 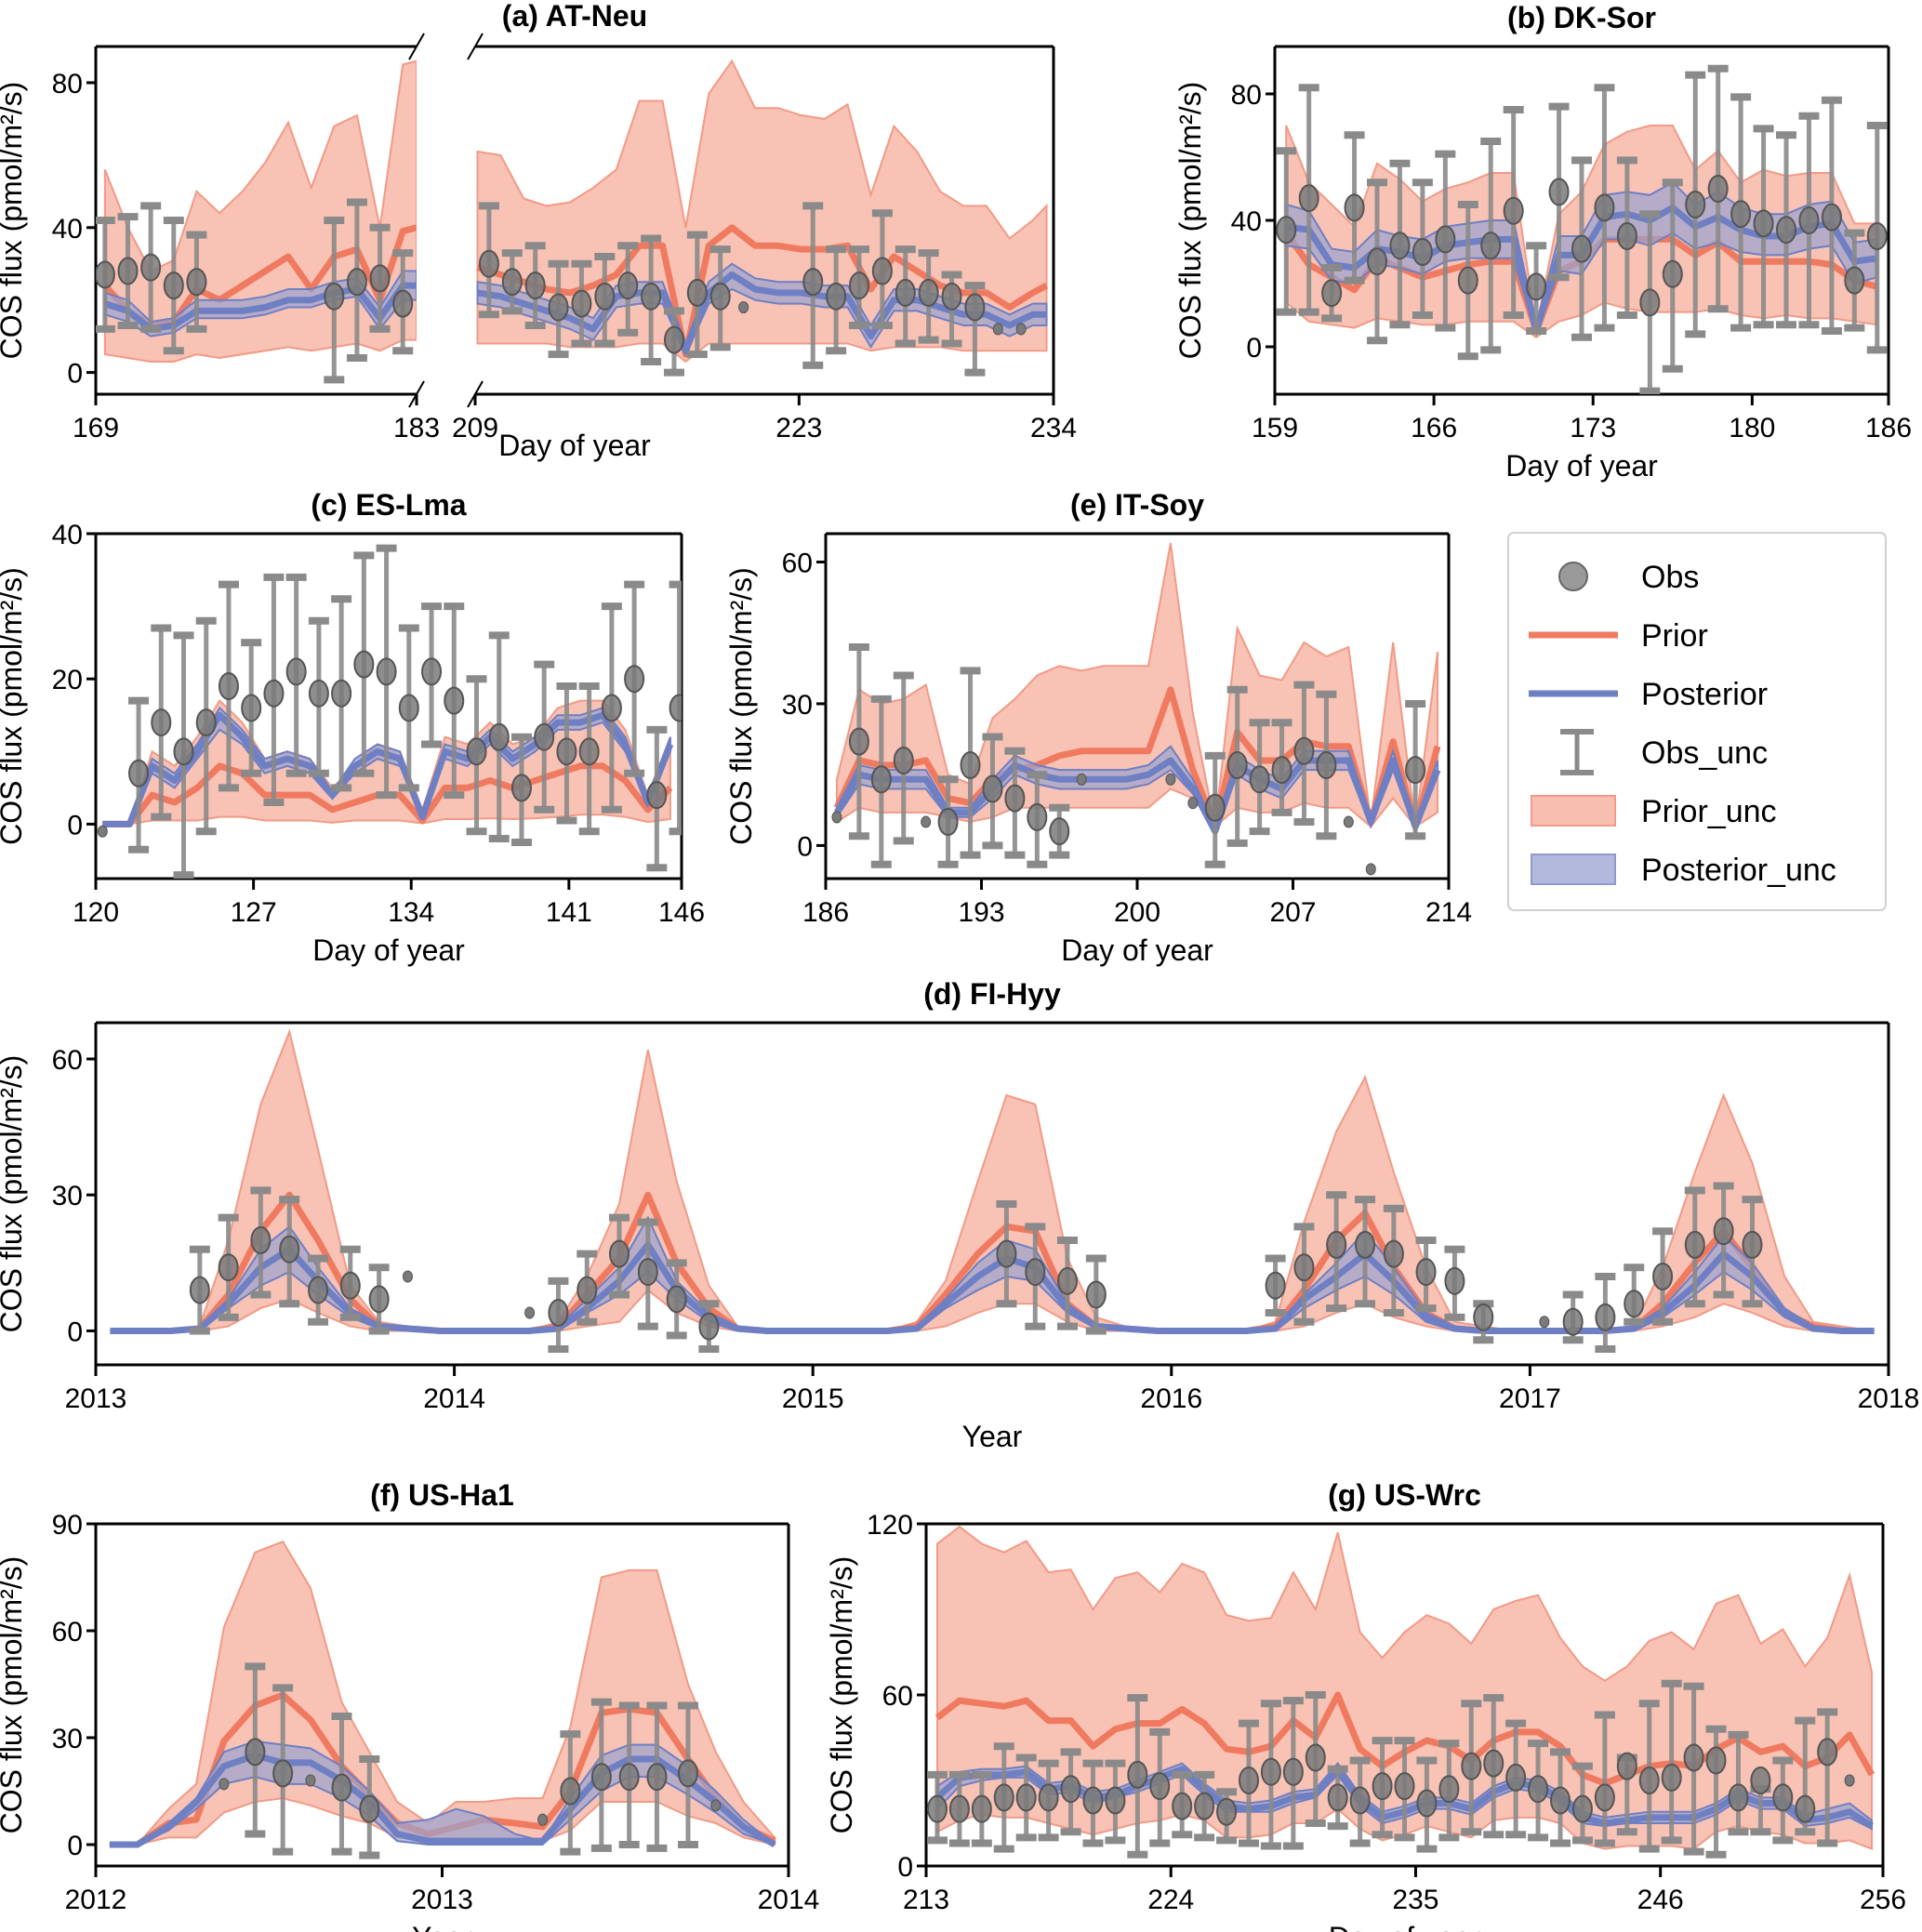 What do you see at coordinates (442, 1900) in the screenshot?
I see `x-tick-label: 2013` at bounding box center [442, 1900].